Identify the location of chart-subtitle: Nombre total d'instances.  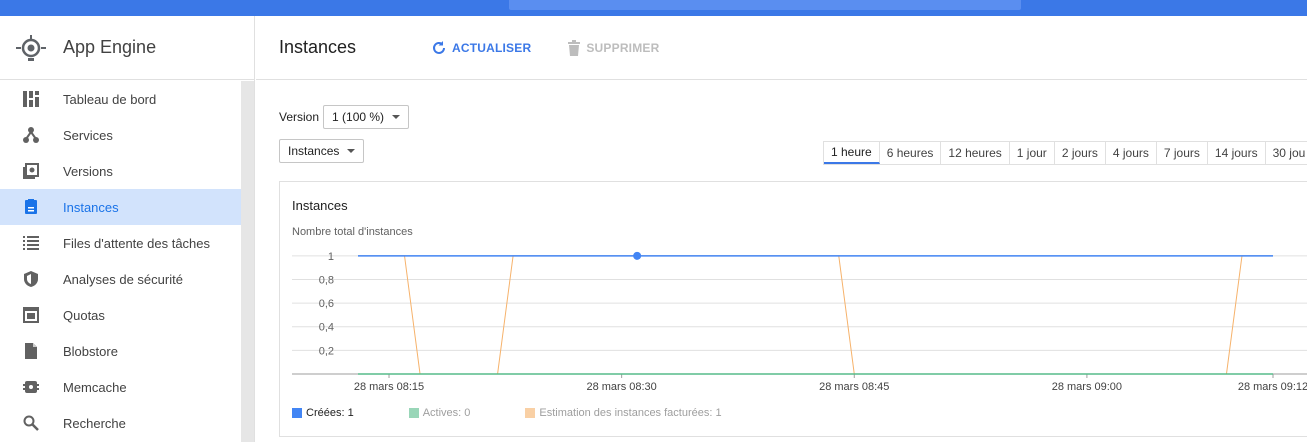
(352, 232).